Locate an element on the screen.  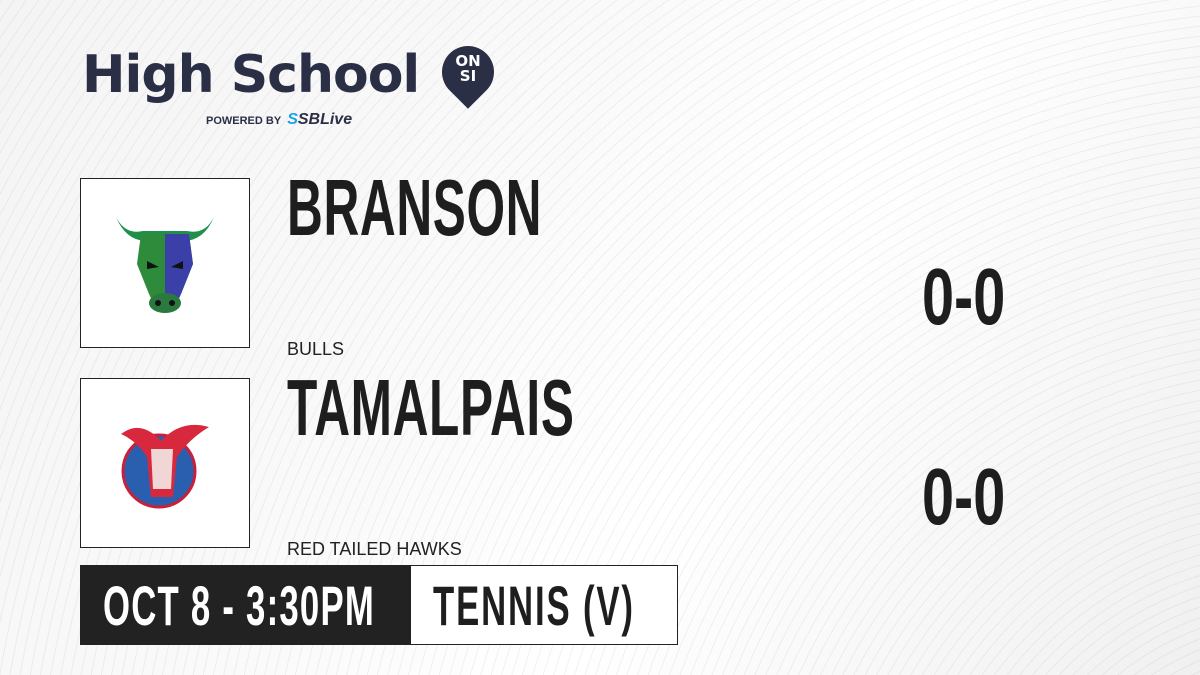
team-mascot-tamalpais: RED TAILED HAWKS is located at coordinates (374, 549).